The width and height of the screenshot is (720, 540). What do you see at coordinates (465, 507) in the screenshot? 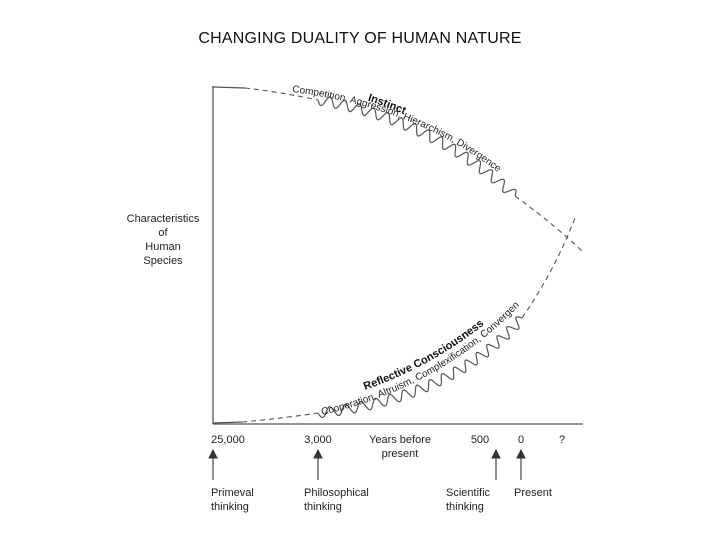
I see `milestone-scientific-line-2: thinking` at bounding box center [465, 507].